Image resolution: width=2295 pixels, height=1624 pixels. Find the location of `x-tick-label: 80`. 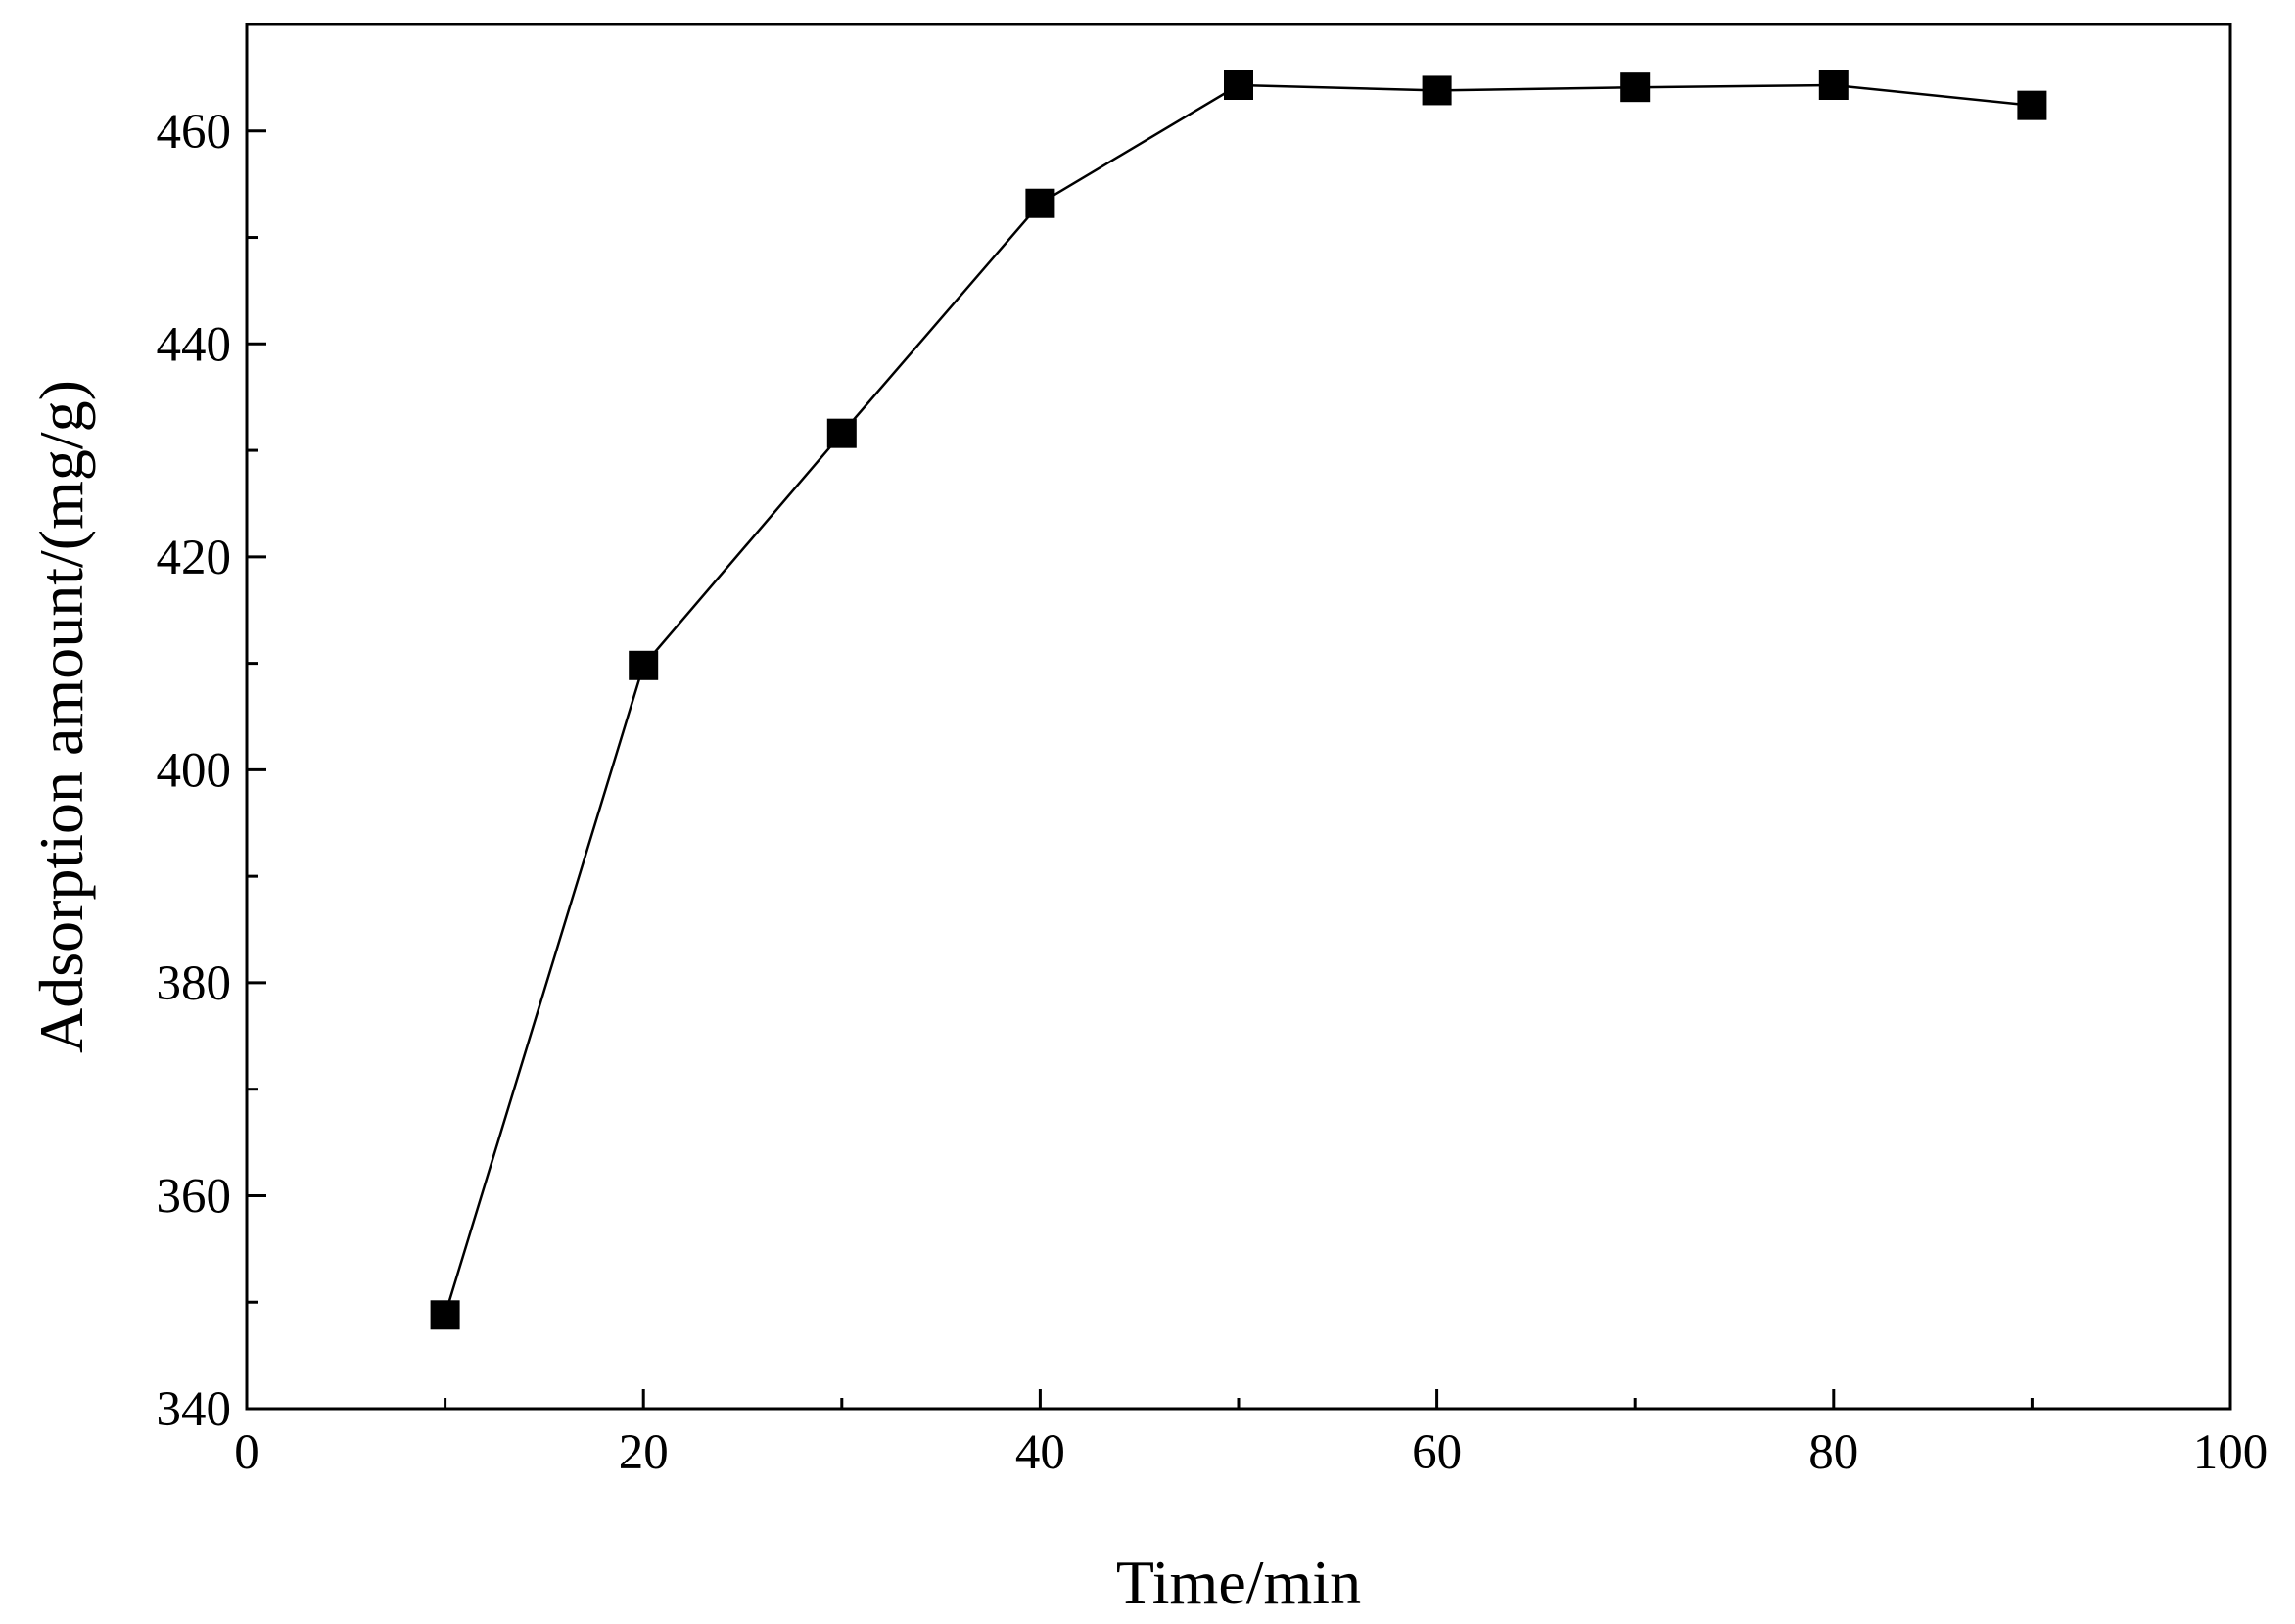

x-tick-label: 80 is located at coordinates (1833, 1452).